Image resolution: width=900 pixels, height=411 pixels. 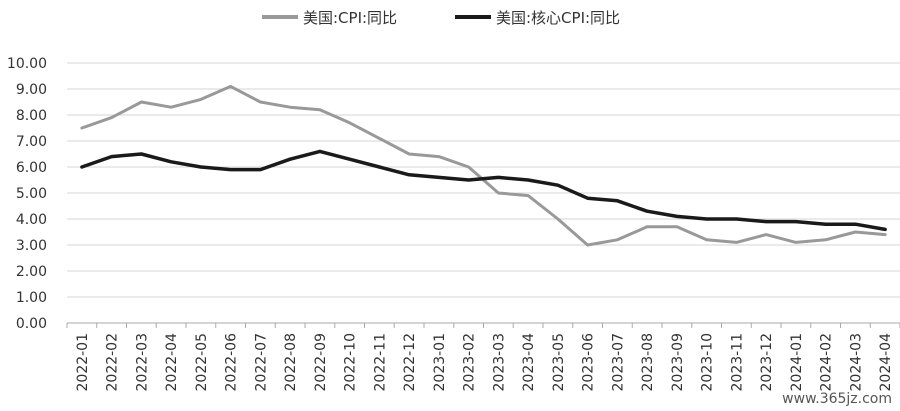 What do you see at coordinates (440, 362) in the screenshot?
I see `x-tick-label: 2023-01` at bounding box center [440, 362].